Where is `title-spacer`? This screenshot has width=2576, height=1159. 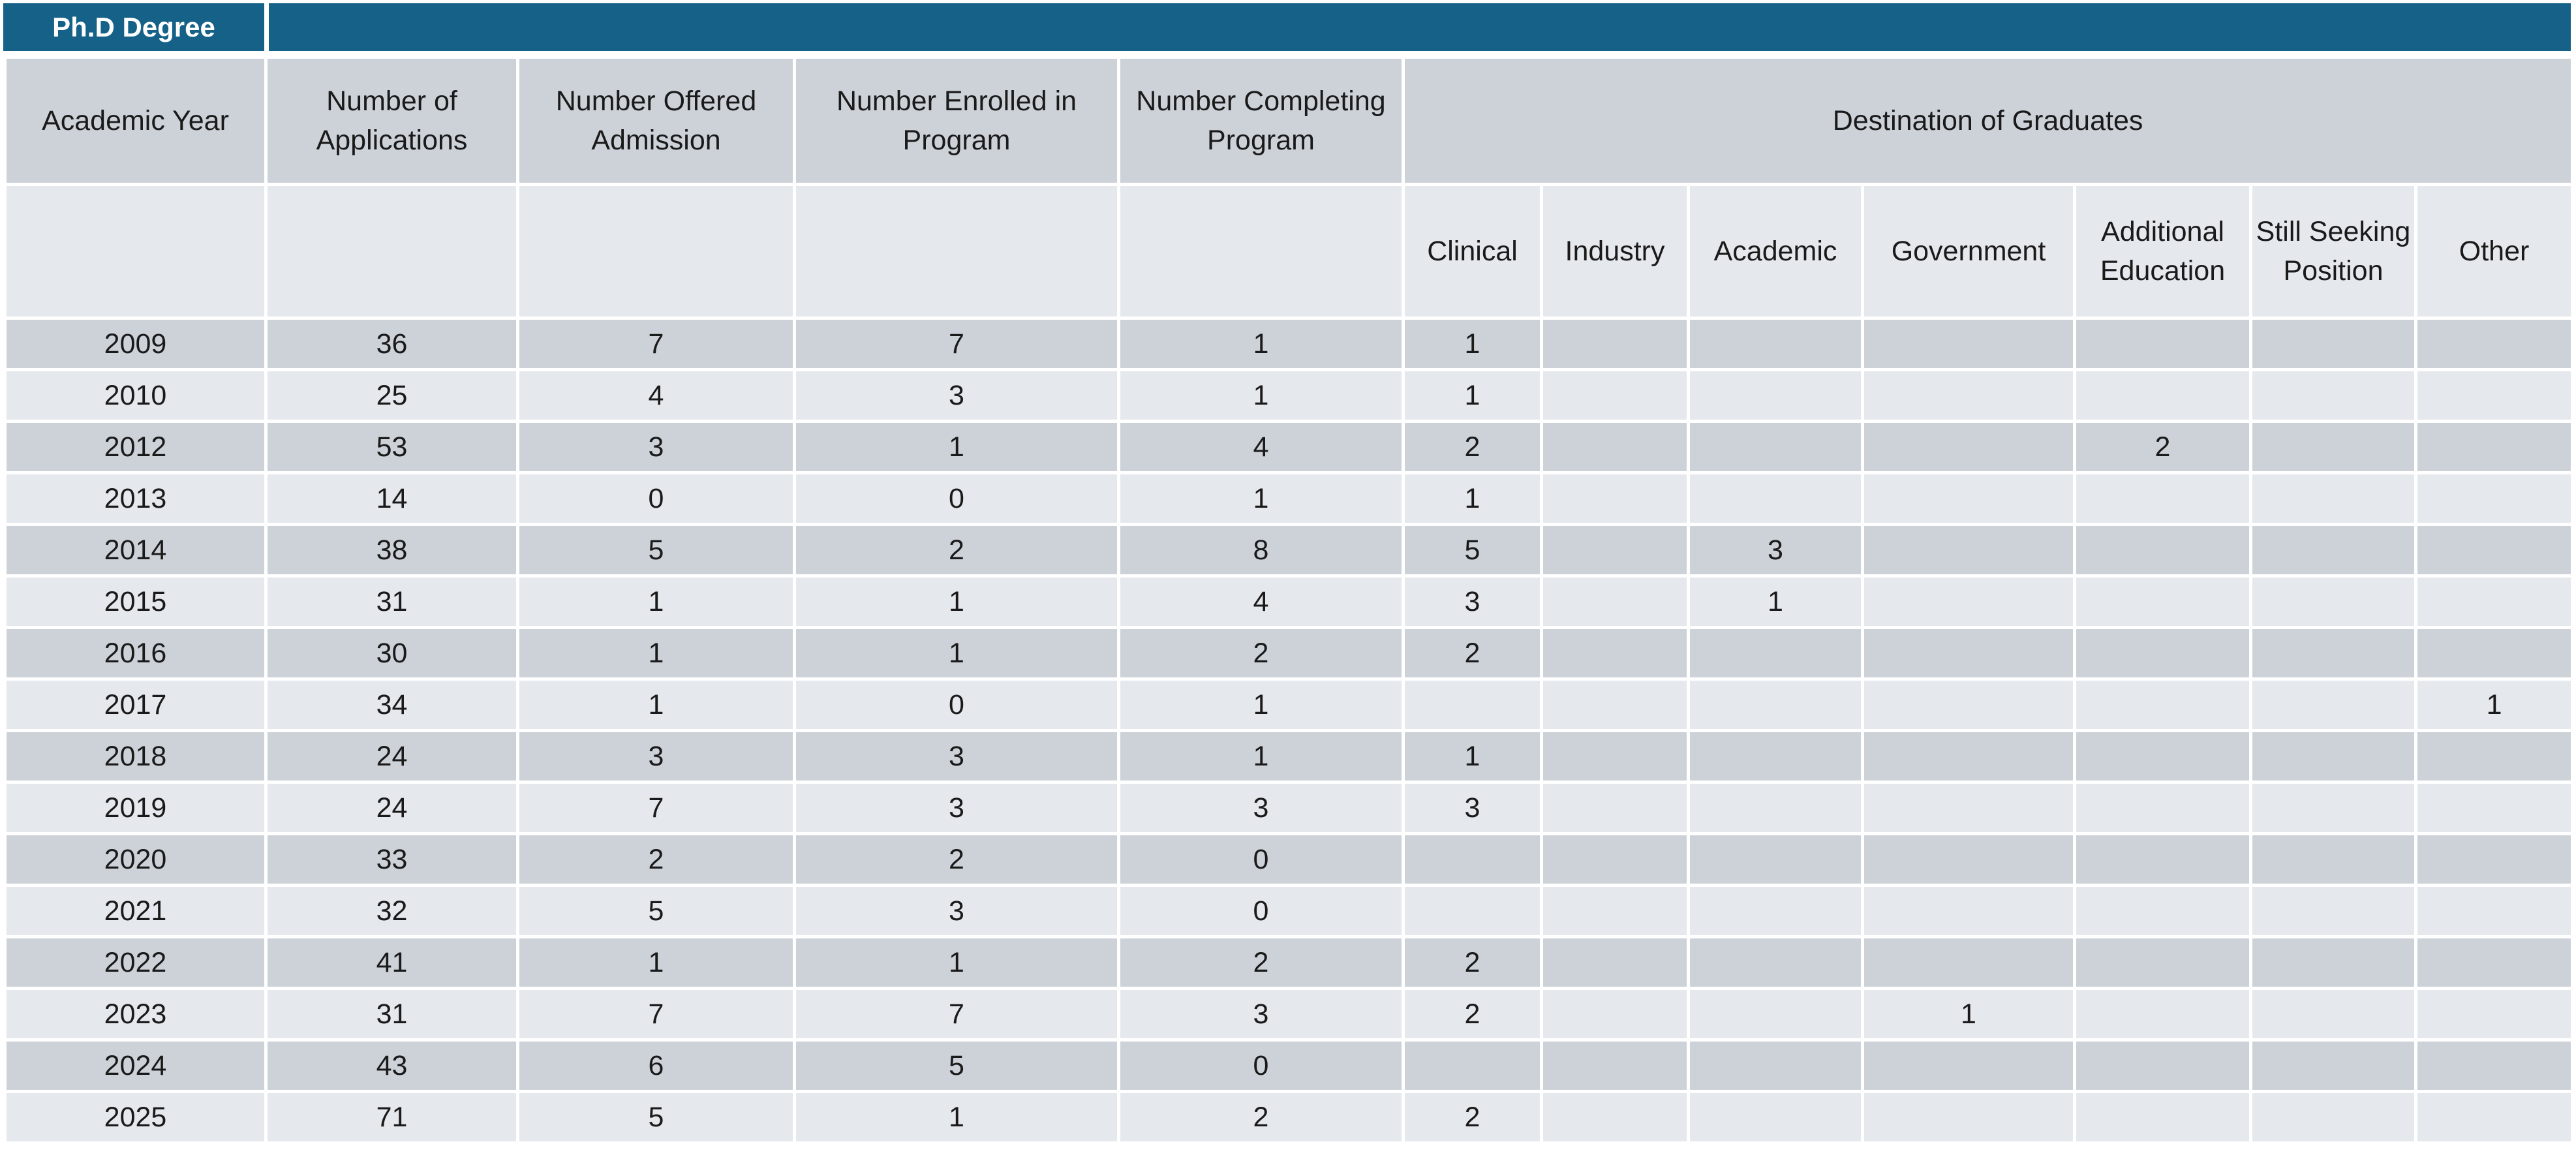
title-spacer is located at coordinates (266, 27).